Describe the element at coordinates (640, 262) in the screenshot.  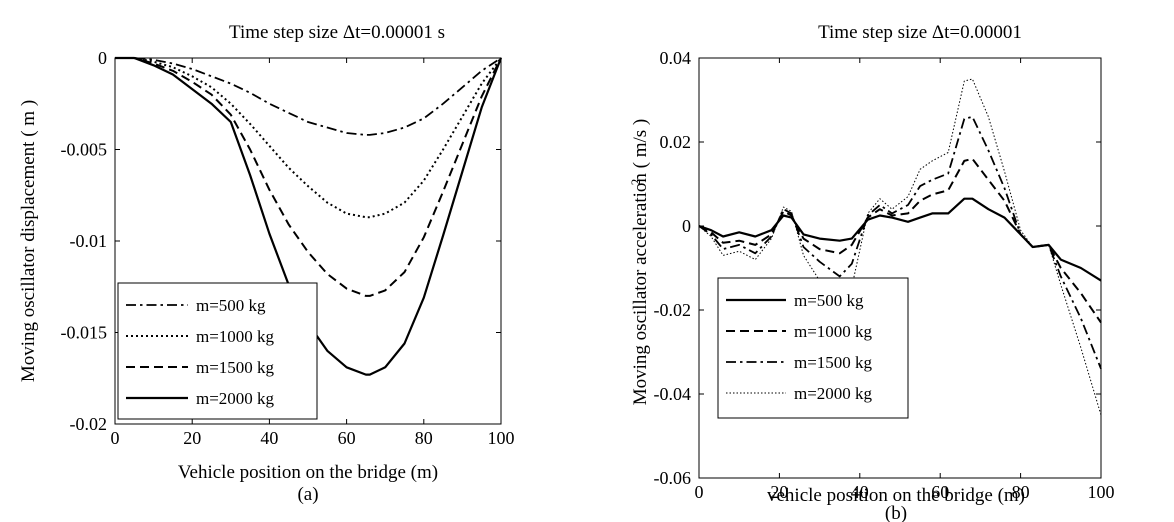
I see `chart-b-ylabel: Moving oscillator acceleration ( m/s )` at that location.